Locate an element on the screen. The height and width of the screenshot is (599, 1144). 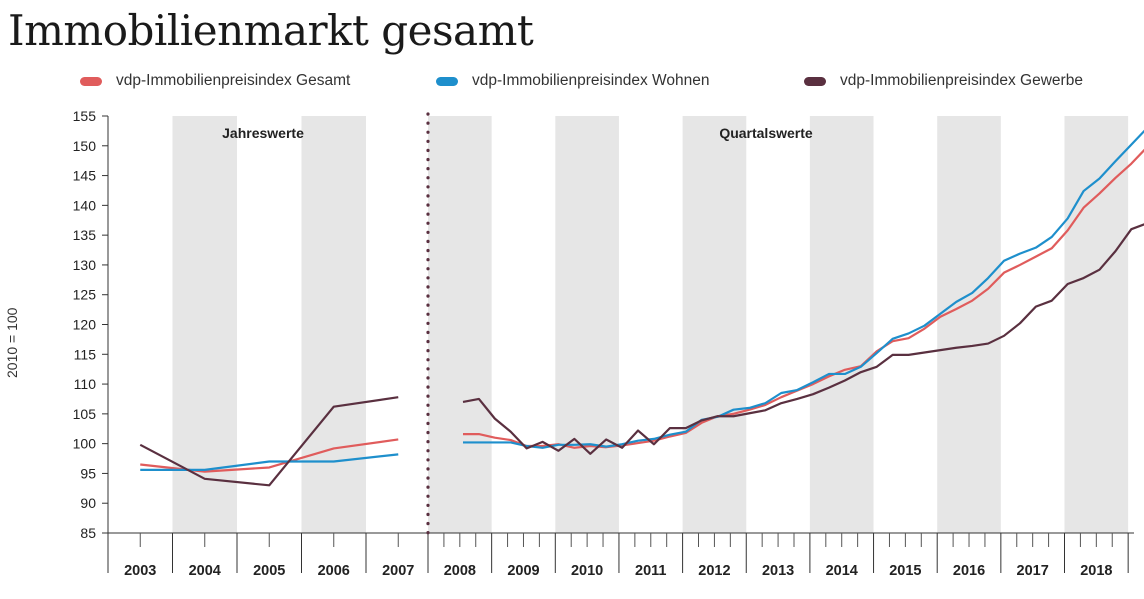
annual-series-gewerbe is located at coordinates (269, 441).